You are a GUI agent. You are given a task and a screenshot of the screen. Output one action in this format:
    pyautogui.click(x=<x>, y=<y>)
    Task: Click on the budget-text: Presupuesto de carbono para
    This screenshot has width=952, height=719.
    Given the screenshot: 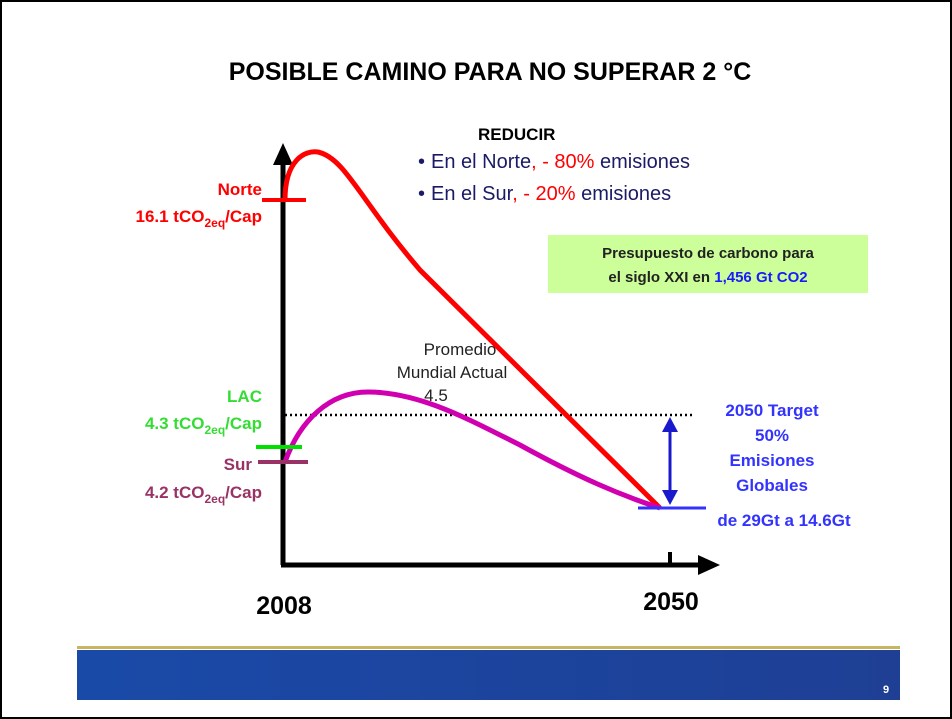 What is the action you would take?
    pyautogui.click(x=708, y=253)
    